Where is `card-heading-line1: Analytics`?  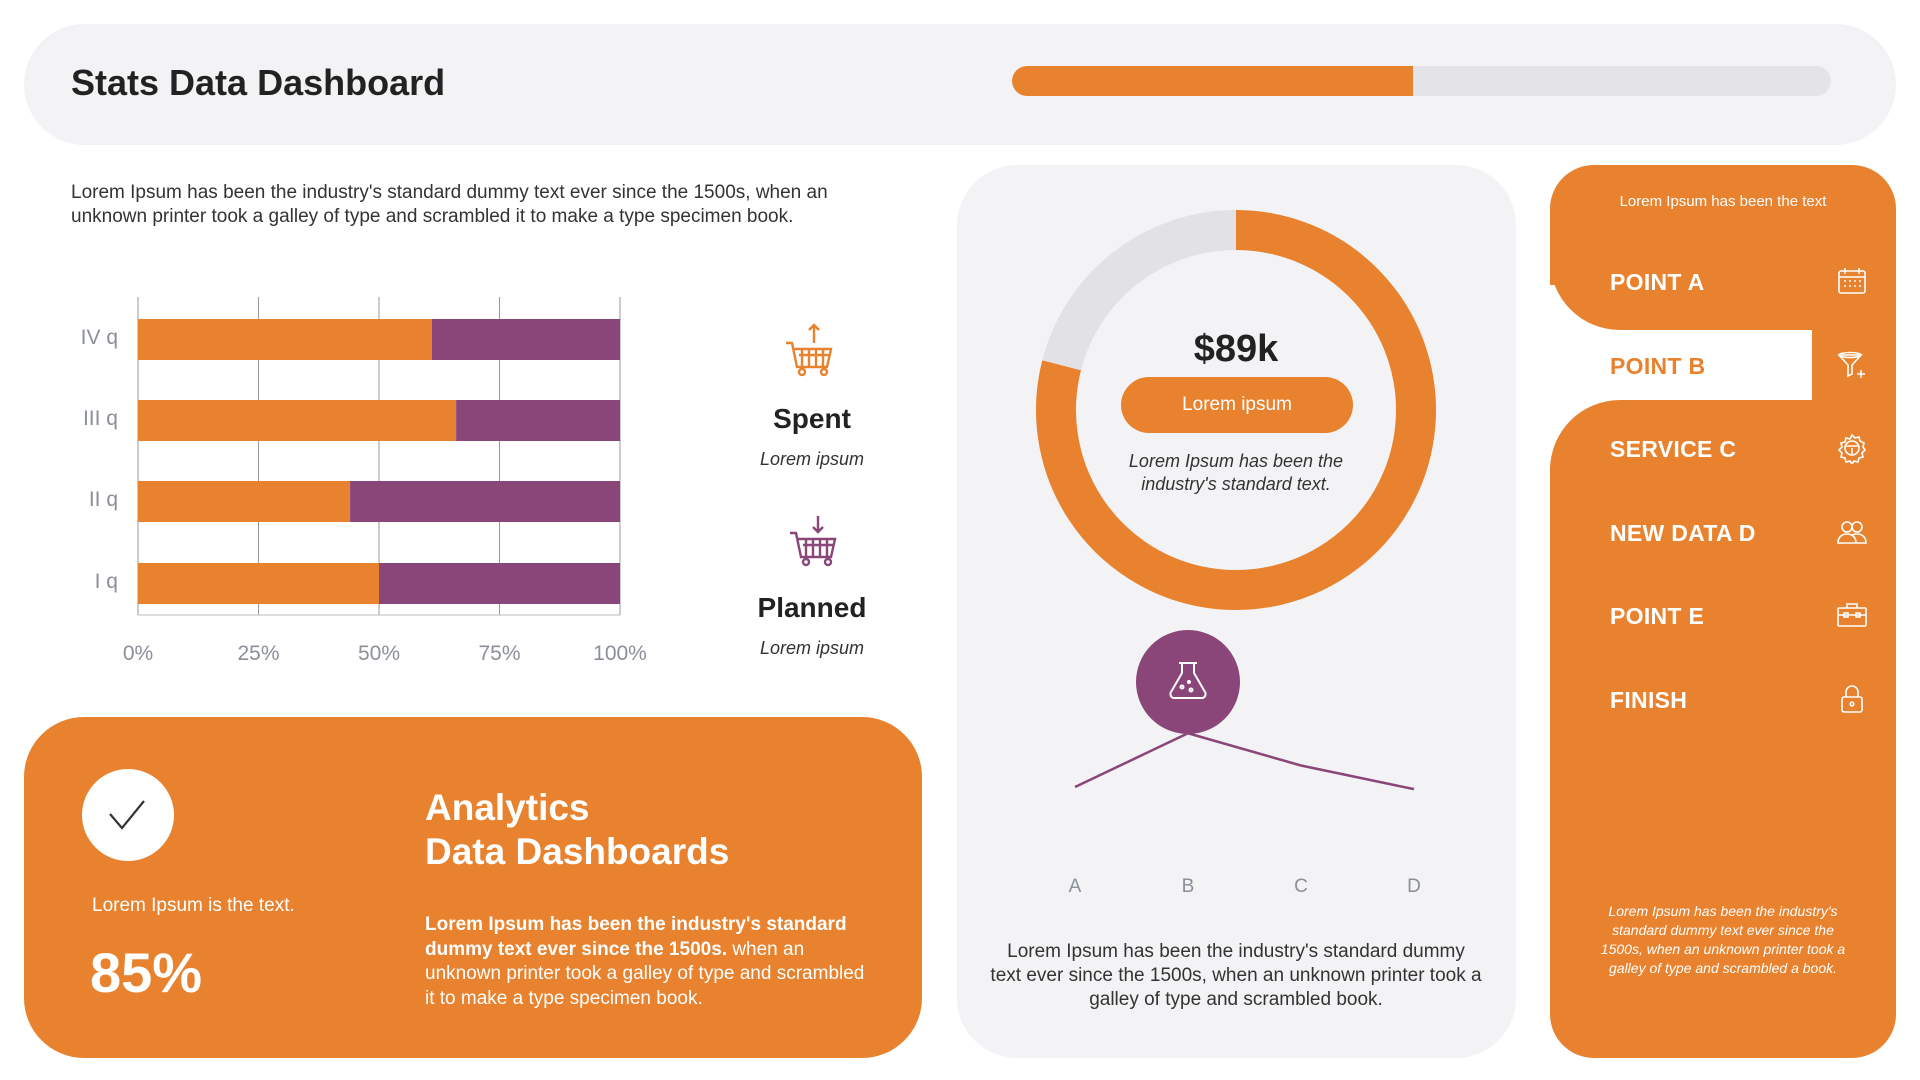 card-heading-line1: Analytics is located at coordinates (507, 807).